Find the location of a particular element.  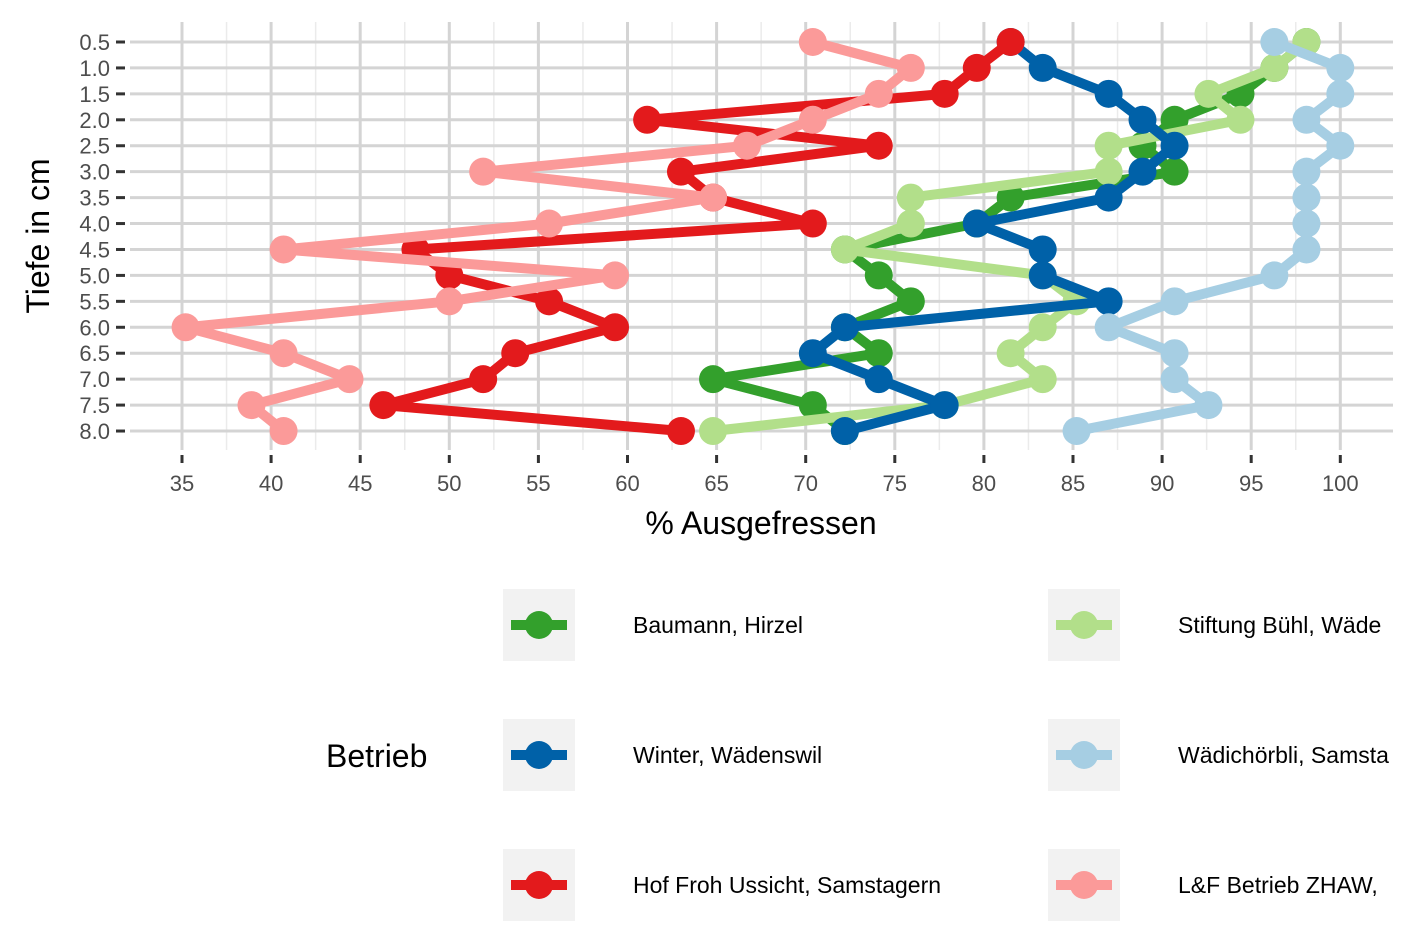

x-tick-label: 80 is located at coordinates (984, 483).